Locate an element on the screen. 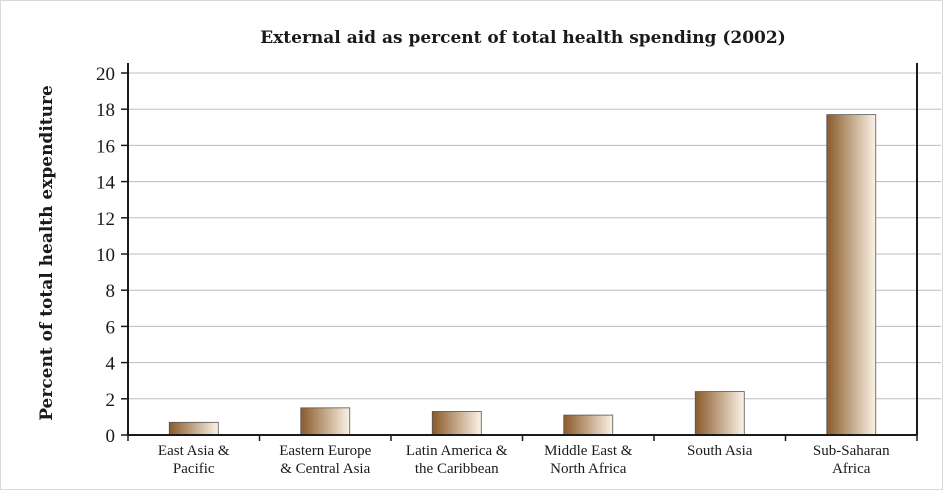  x-tick-label: Sub-Saharan is located at coordinates (851, 451).